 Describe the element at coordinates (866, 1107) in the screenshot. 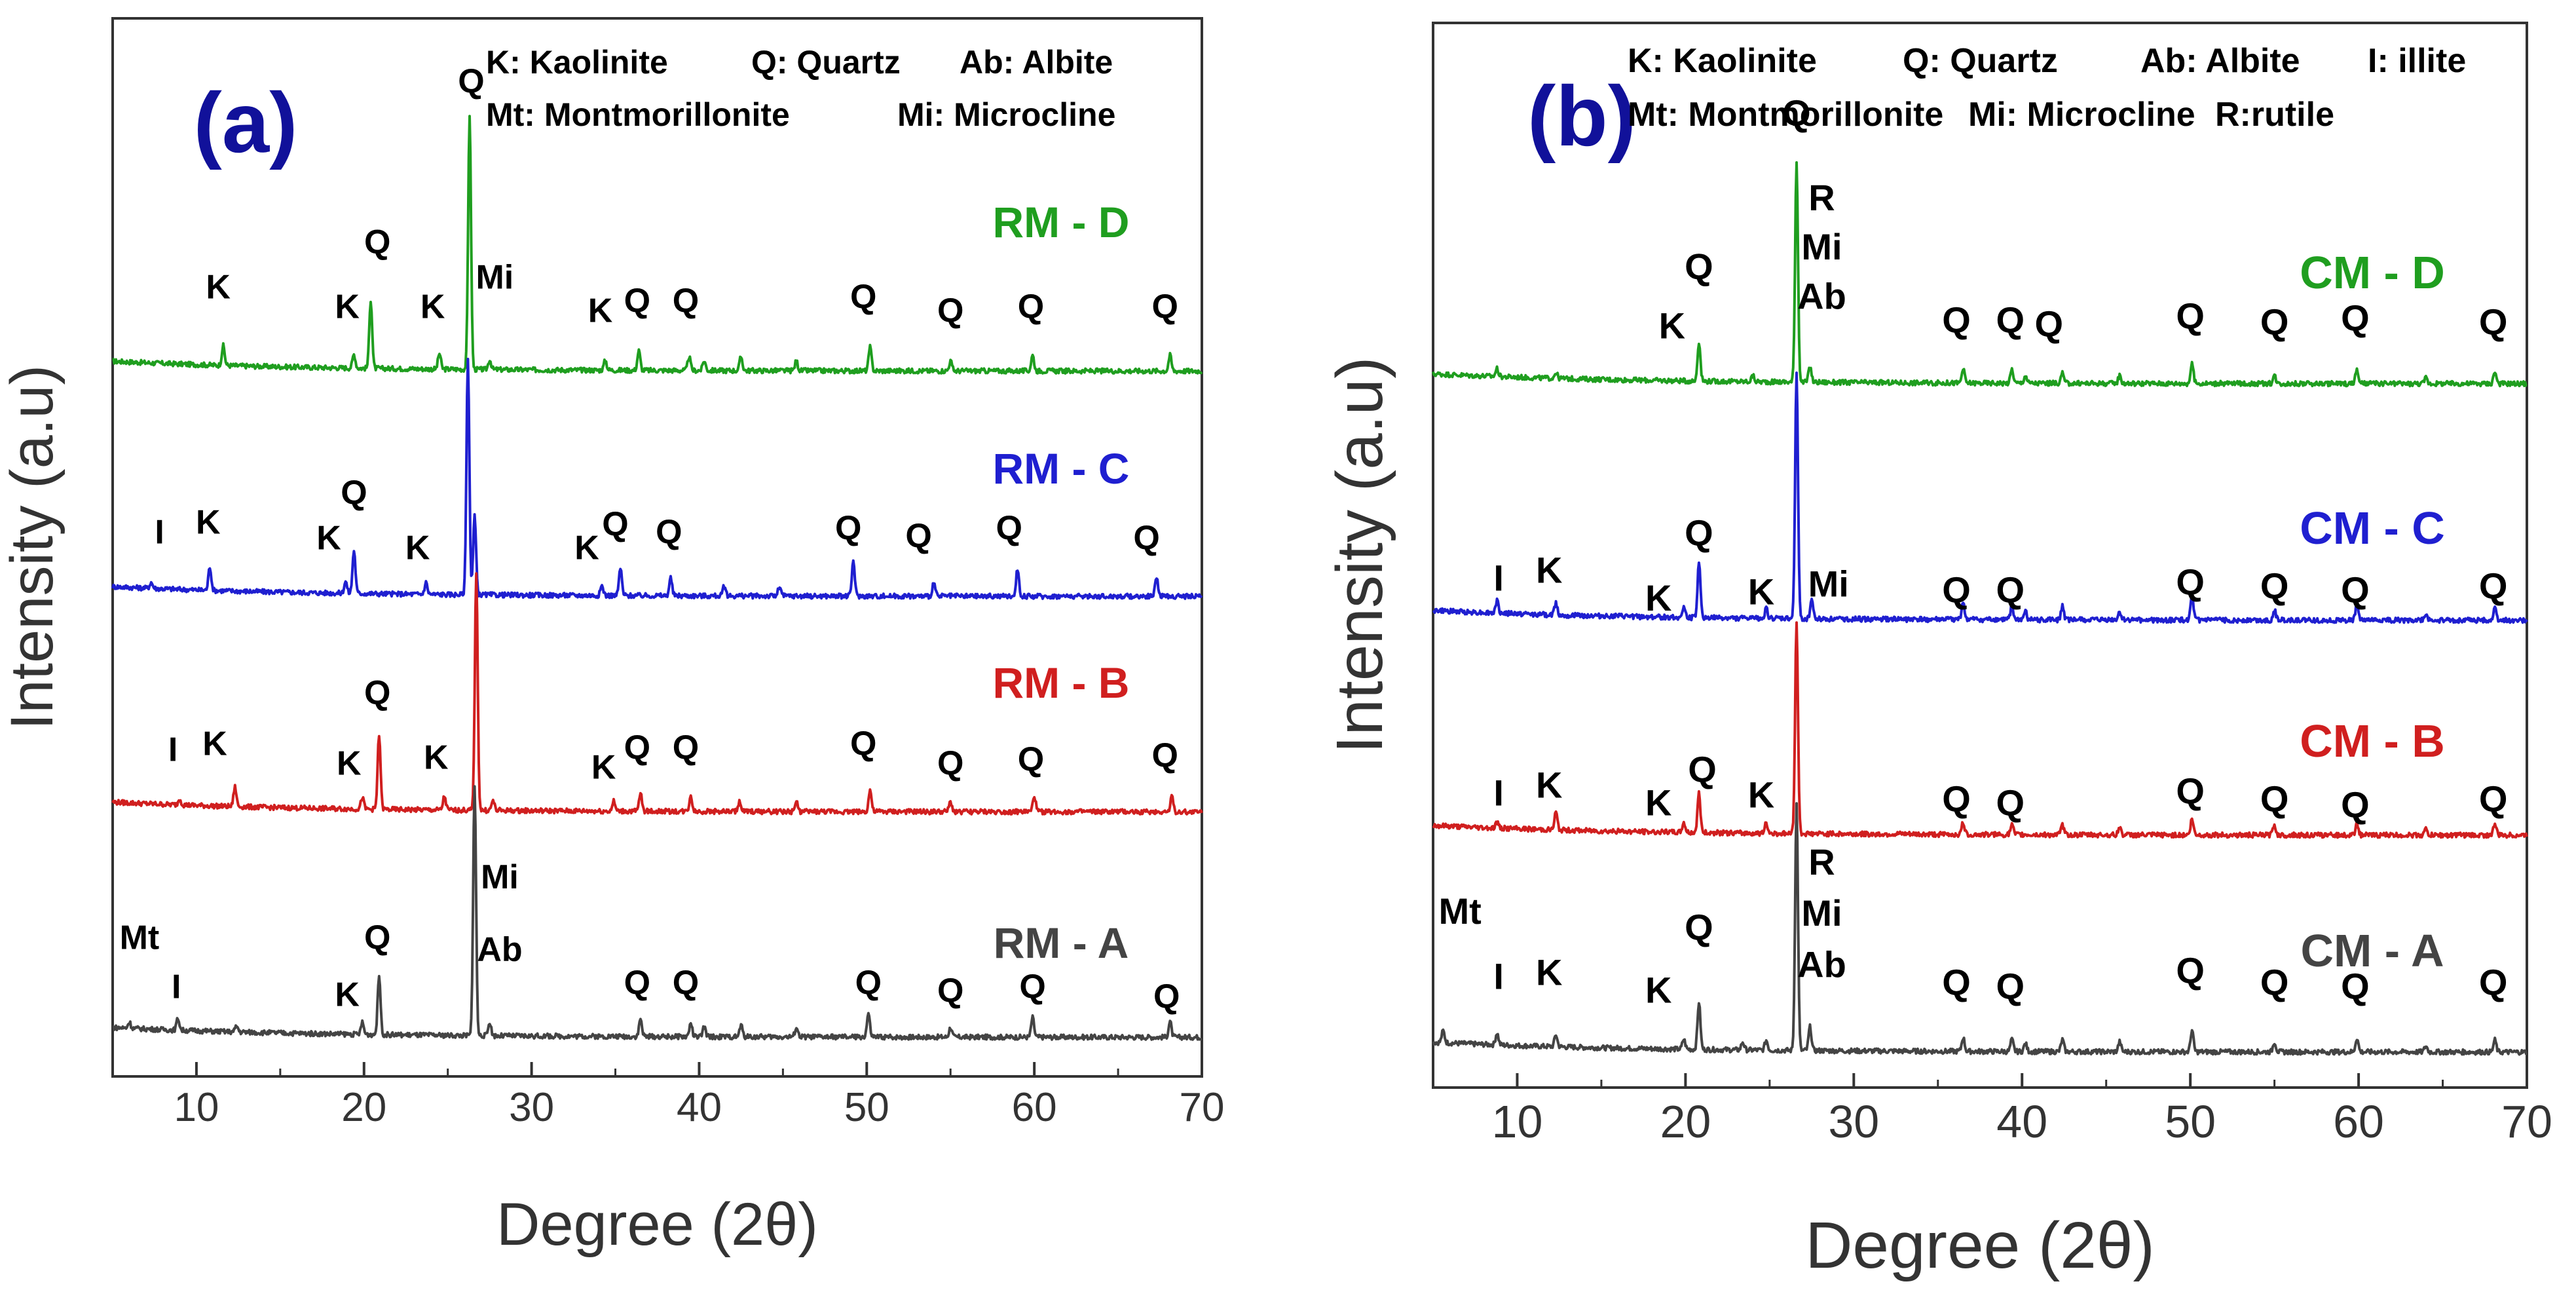

I see `x-tick-label: 50` at that location.